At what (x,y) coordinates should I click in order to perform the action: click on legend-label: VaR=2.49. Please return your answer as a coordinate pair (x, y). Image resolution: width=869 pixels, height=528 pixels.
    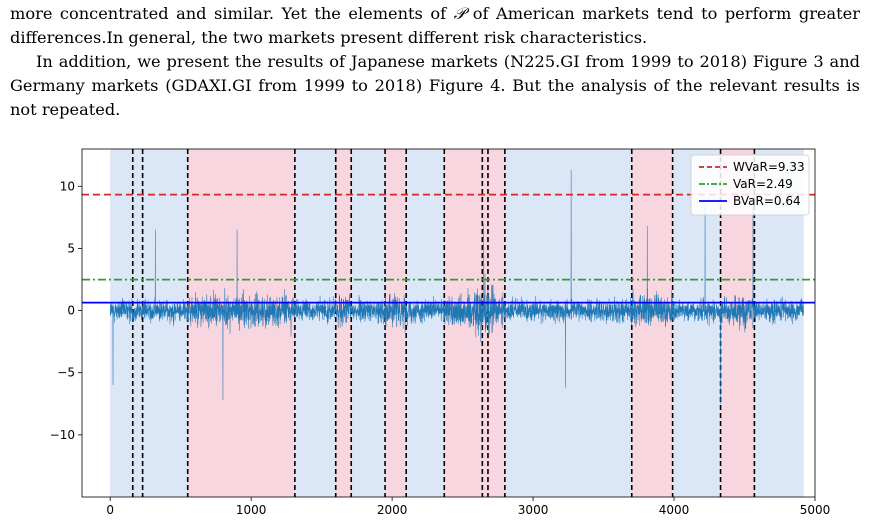
    Looking at the image, I should click on (763, 184).